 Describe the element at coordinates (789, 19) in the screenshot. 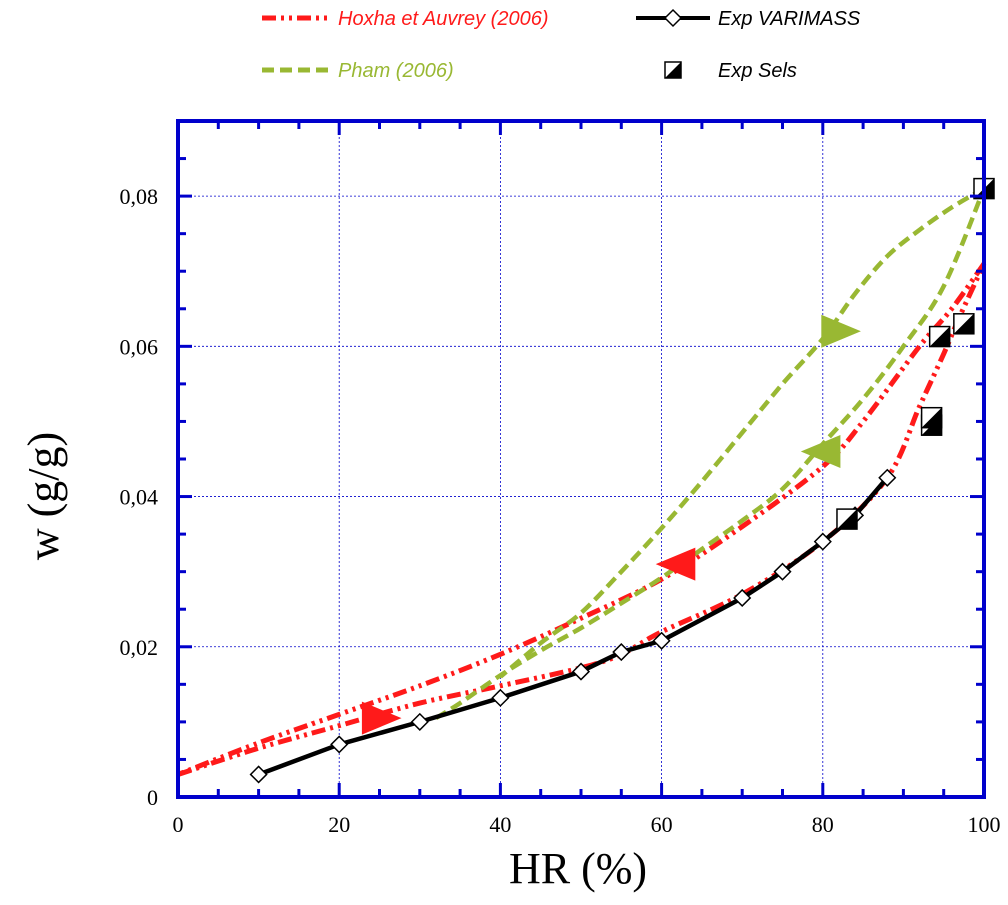

I see `legend-label-varimass: Exp VARIMASS` at that location.